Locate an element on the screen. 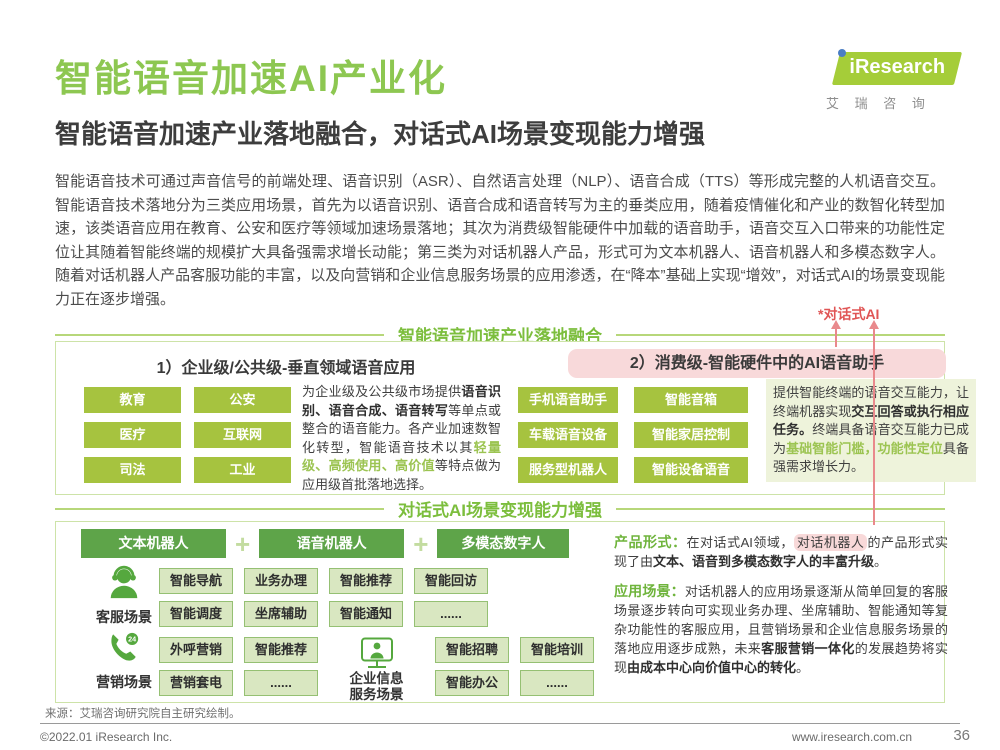  copyright-text: ©2022.01 iResearch Inc. is located at coordinates (106, 737).